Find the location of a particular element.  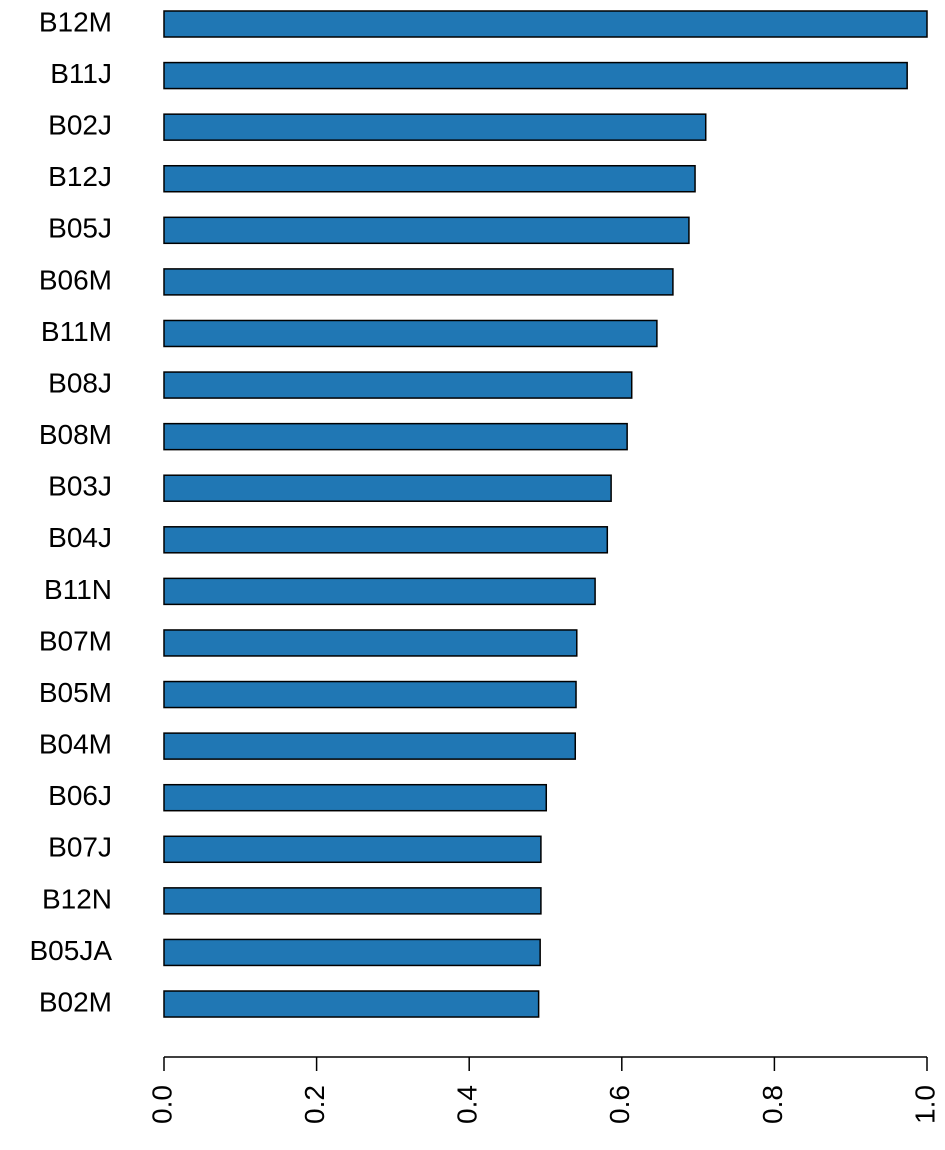

x-tick-label: 0.0 is located at coordinates (161, 1104).